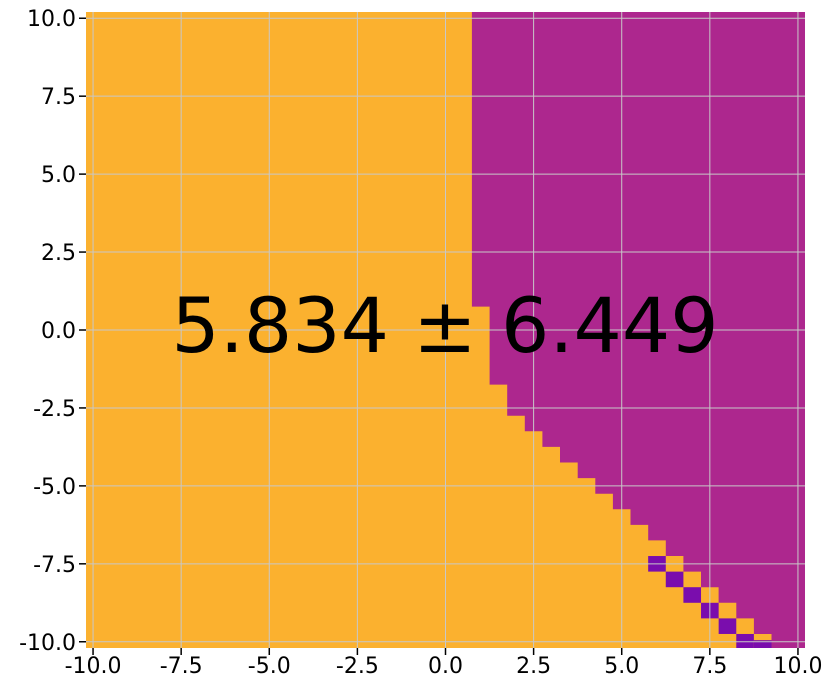  What do you see at coordinates (54, 565) in the screenshot?
I see `y-tick-label: -7.5` at bounding box center [54, 565].